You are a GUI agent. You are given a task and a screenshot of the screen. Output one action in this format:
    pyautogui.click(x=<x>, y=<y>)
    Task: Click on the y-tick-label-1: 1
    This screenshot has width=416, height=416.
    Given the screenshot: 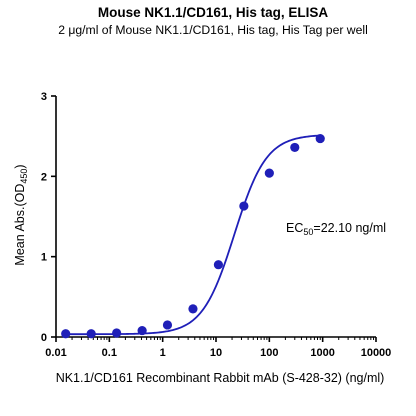 What is the action you would take?
    pyautogui.click(x=44, y=258)
    